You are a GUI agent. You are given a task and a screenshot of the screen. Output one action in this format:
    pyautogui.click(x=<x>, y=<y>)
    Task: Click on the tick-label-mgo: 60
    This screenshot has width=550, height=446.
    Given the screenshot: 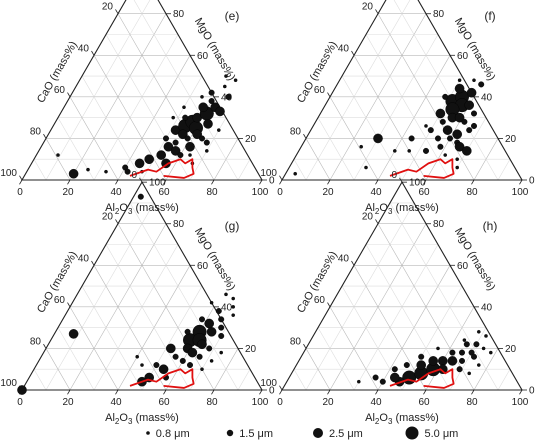 What is the action you would take?
    pyautogui.click(x=463, y=56)
    